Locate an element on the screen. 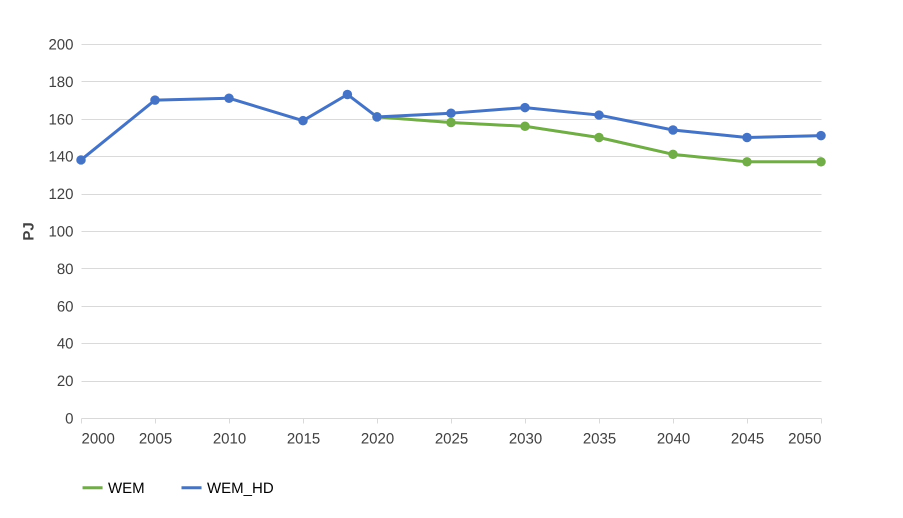  y-tick-label: 0 is located at coordinates (69, 419).